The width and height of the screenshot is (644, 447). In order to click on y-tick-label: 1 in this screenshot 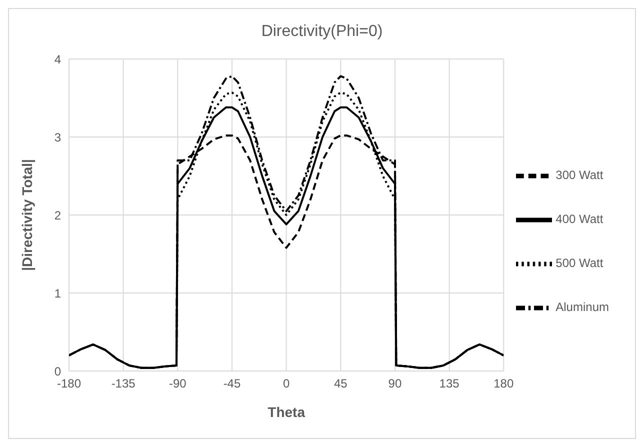, I will do `click(58, 293)`.